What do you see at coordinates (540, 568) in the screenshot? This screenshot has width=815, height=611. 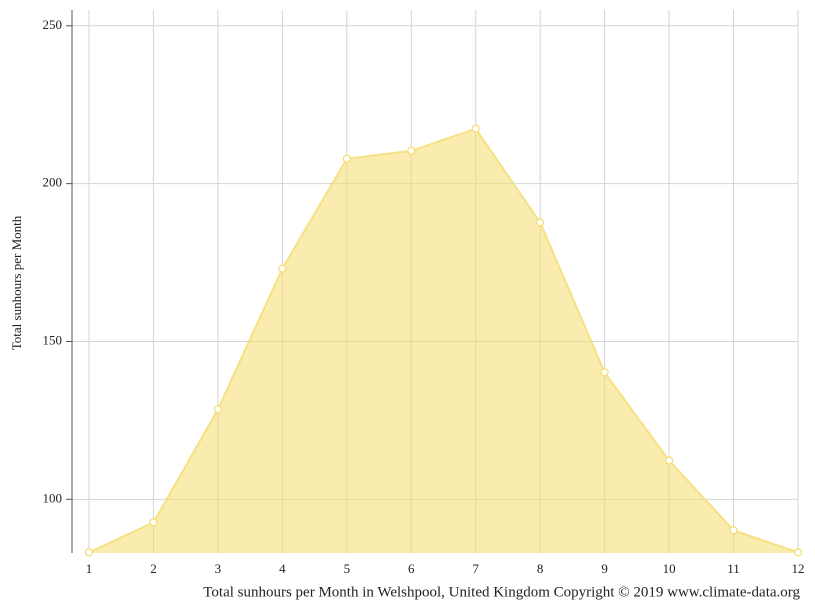 I see `x-tick-label: 8` at bounding box center [540, 568].